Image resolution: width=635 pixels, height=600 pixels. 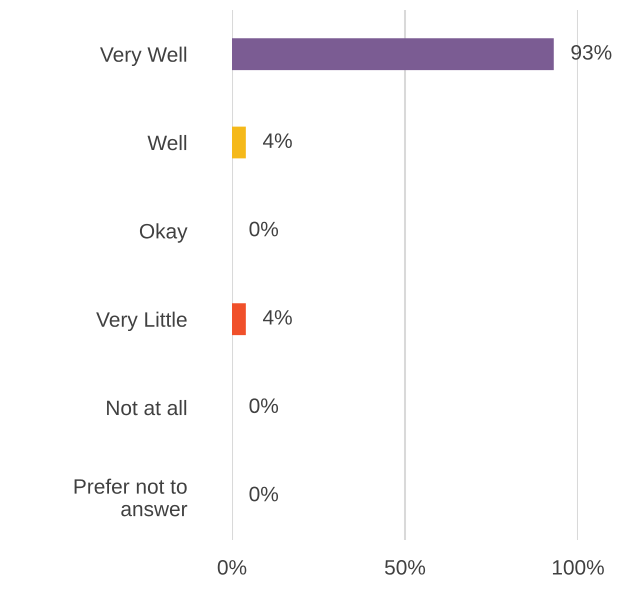 I want to click on y-tick-label: Well, so click(x=167, y=142).